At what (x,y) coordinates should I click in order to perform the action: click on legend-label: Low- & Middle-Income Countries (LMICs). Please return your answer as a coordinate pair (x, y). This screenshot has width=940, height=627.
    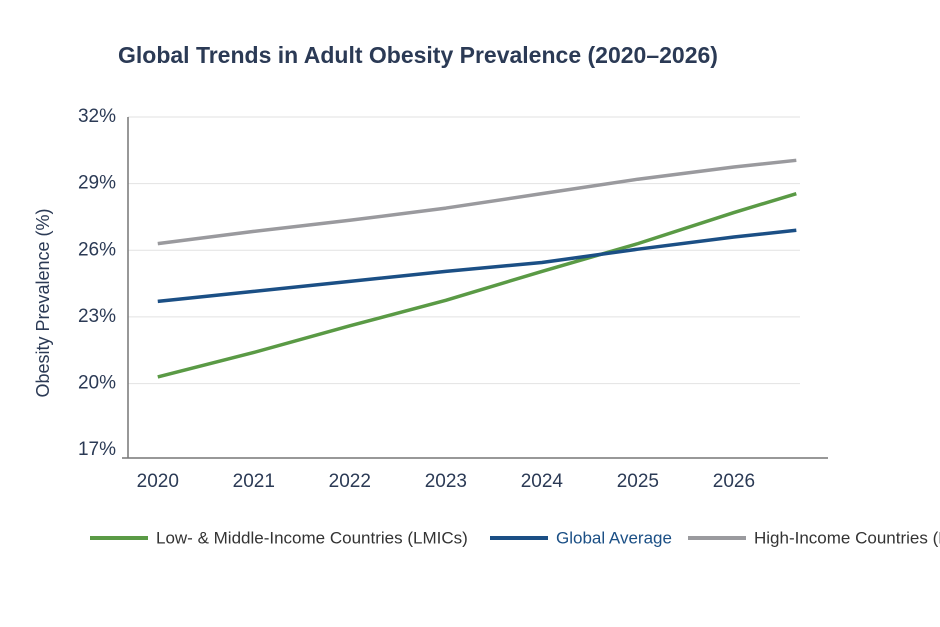
    Looking at the image, I should click on (312, 537).